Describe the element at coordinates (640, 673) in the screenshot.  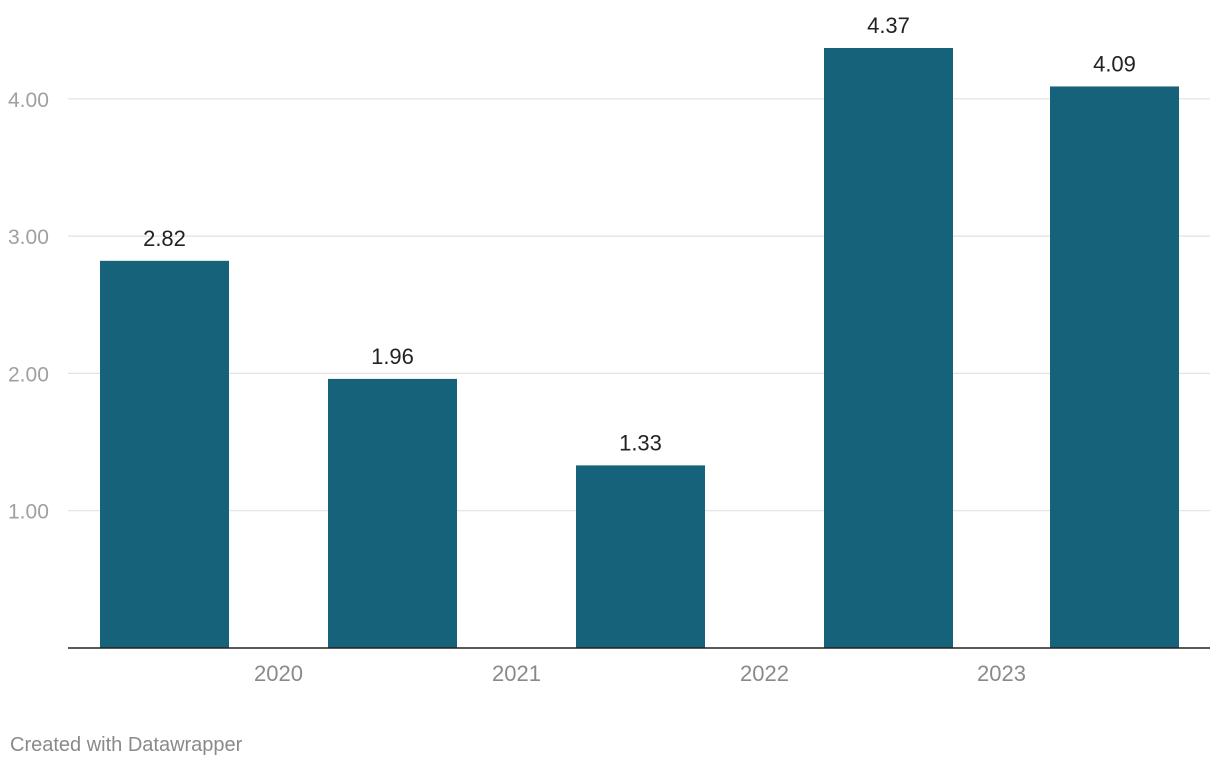
I see `x-axis-labels: 2020 2021 2022 2023` at that location.